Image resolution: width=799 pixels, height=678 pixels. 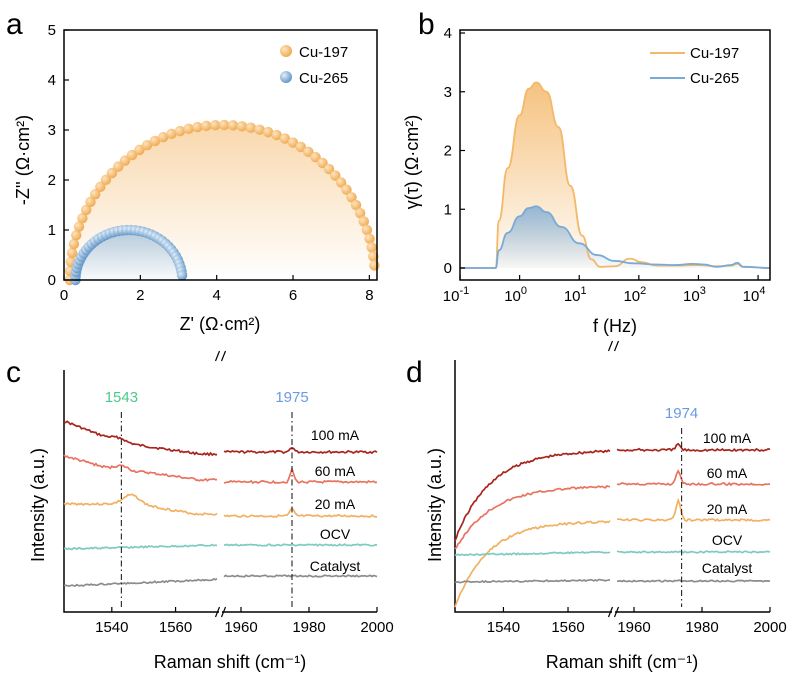 I want to click on y-tick-label: 4, so click(x=448, y=33).